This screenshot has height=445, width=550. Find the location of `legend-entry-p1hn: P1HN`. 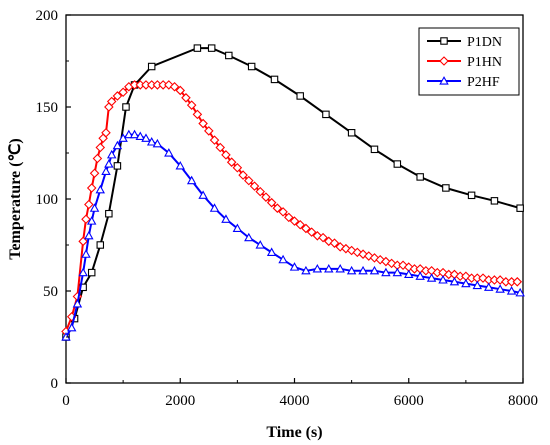

legend-entry-p1hn: P1HN is located at coordinates (464, 62).